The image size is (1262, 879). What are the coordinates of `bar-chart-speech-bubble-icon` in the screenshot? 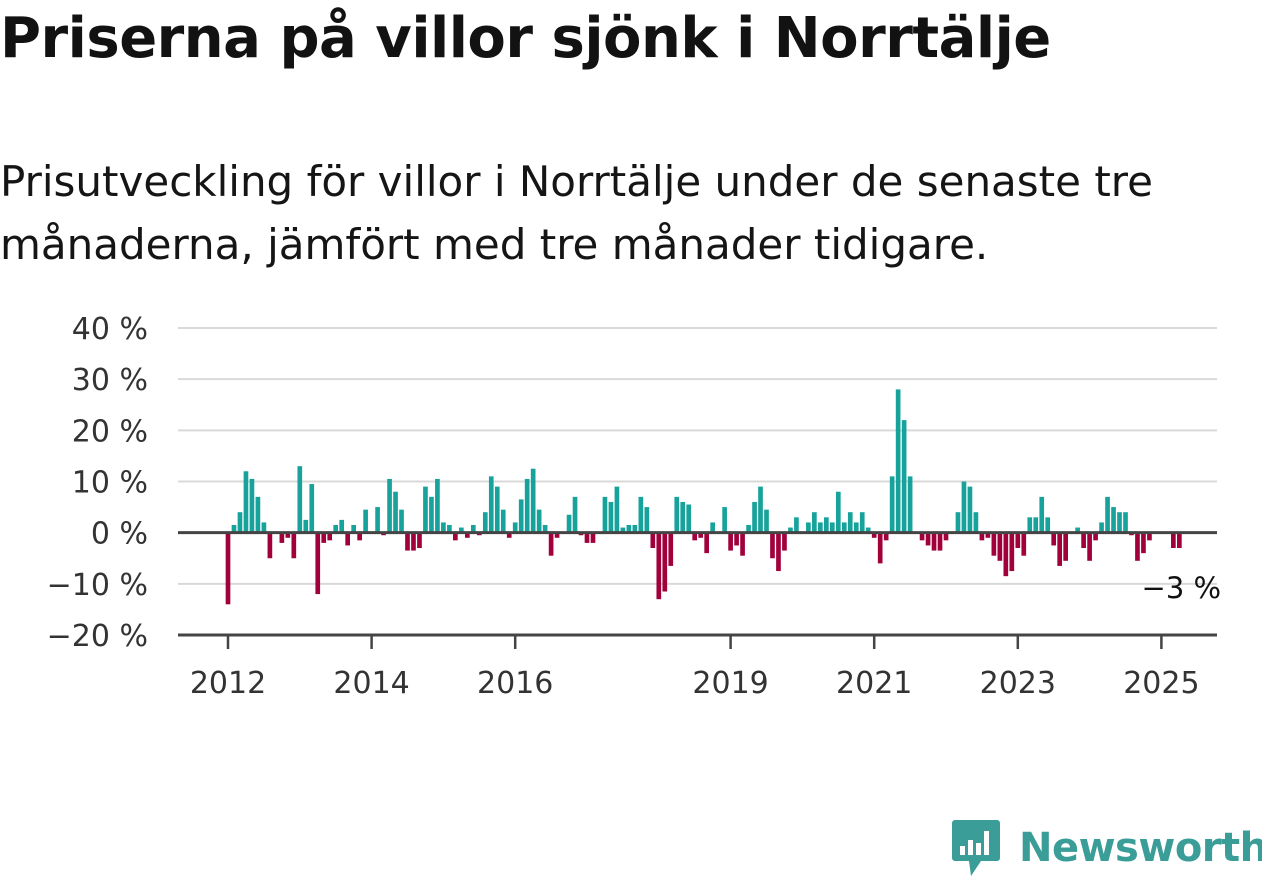 It's located at (976, 848).